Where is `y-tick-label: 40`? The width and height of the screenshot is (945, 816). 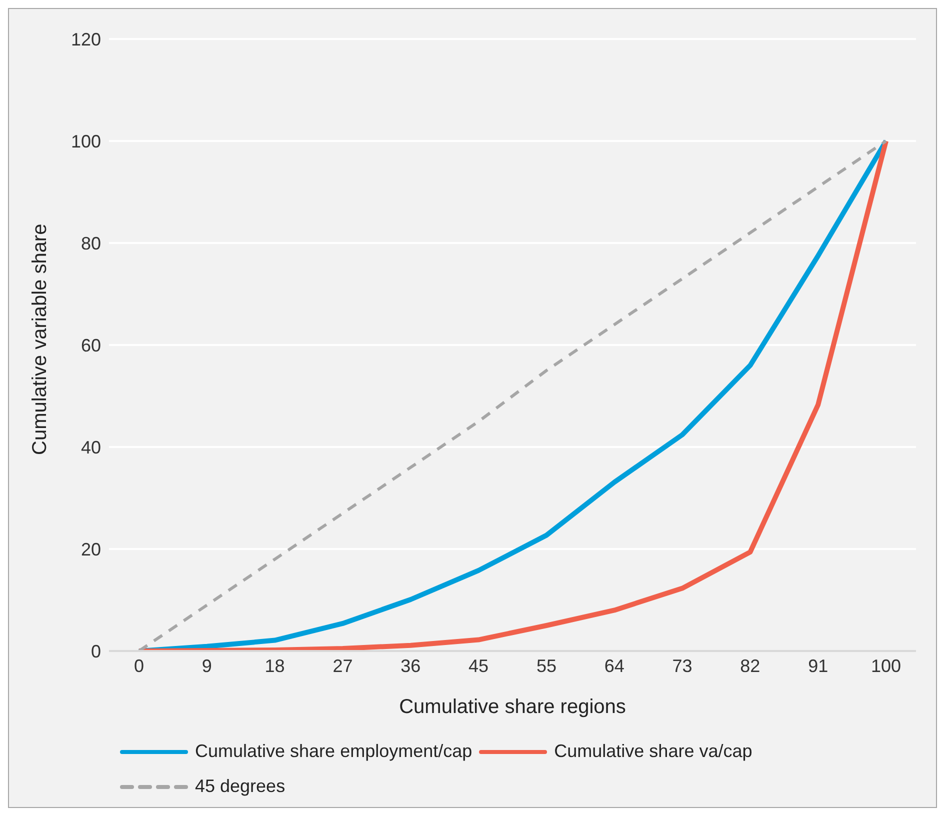
y-tick-label: 40 is located at coordinates (90, 447).